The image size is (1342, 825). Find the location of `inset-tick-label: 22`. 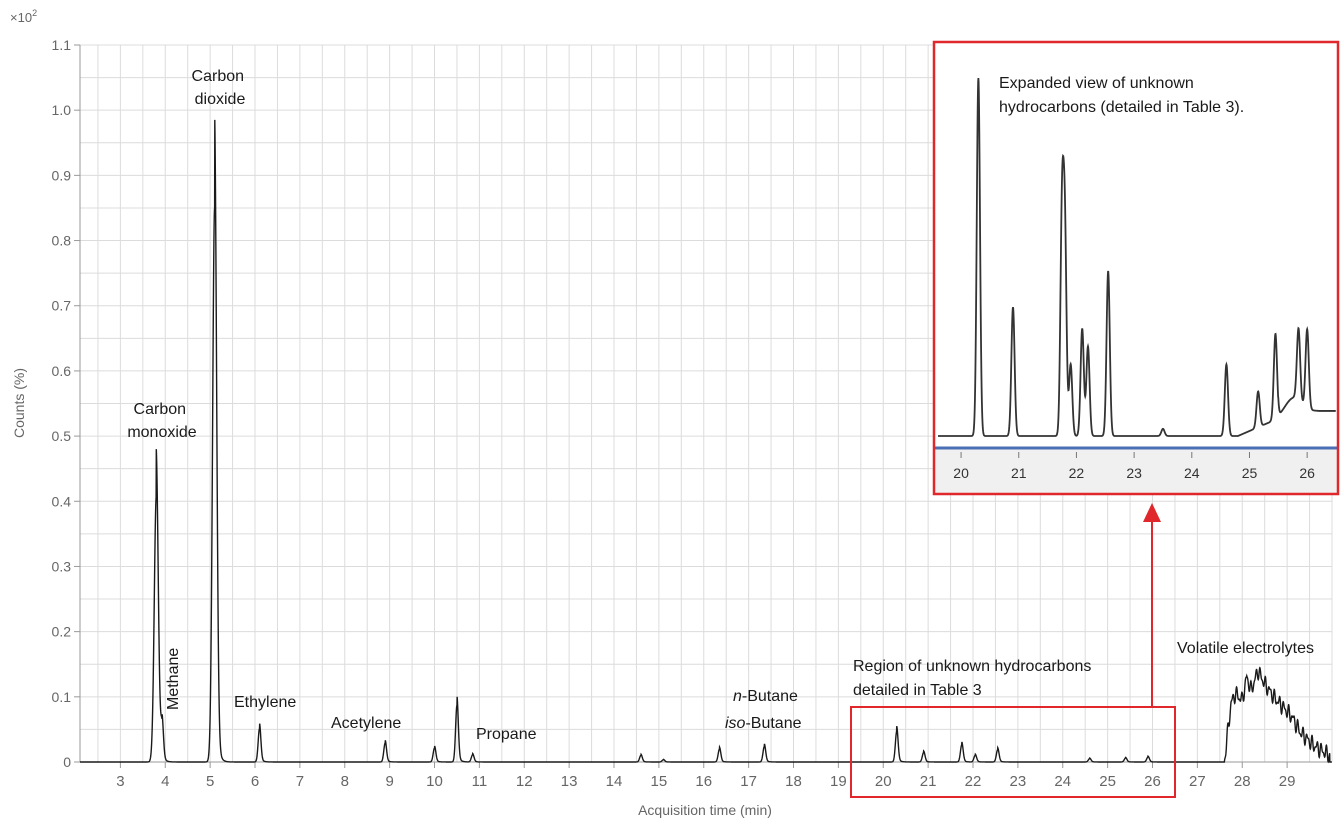

inset-tick-label: 22 is located at coordinates (1077, 473).